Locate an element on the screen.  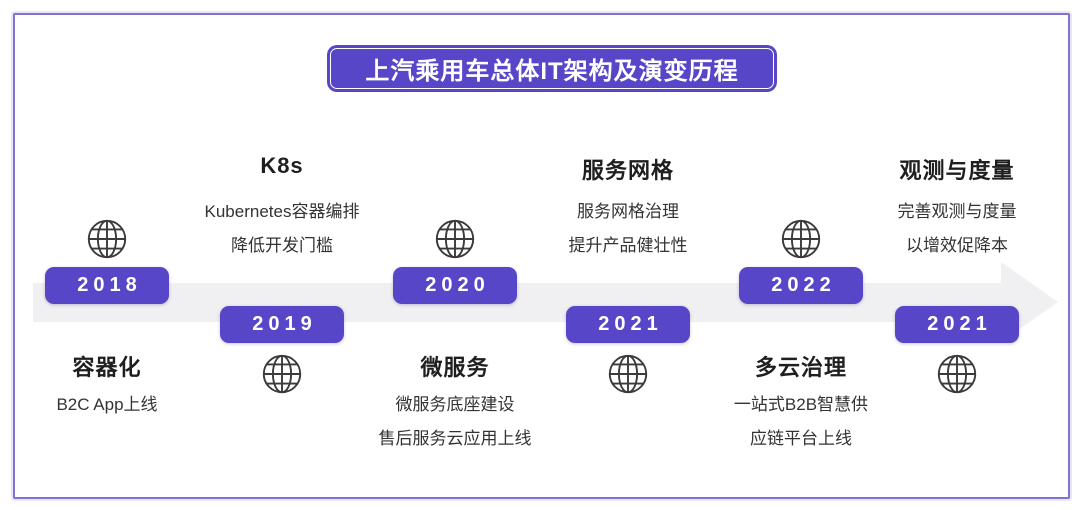
milestone-description: 服务网格治理 is located at coordinates (628, 211).